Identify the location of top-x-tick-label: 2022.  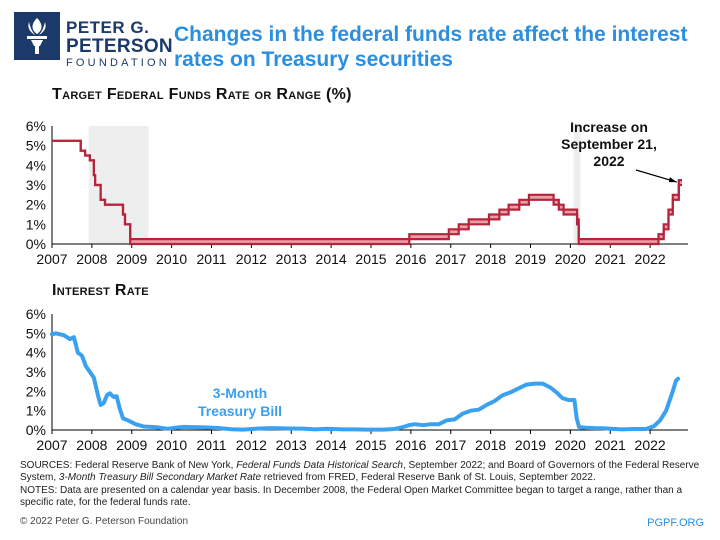
(650, 259).